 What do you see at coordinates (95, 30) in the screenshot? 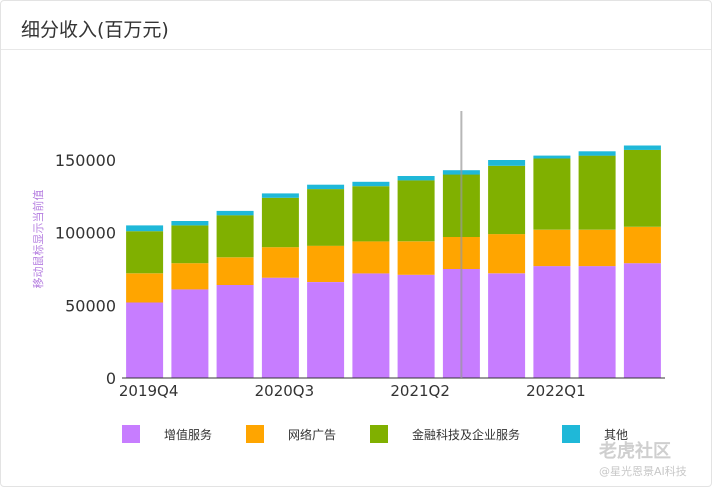
I see `card-title: 细分收入(百万元)` at bounding box center [95, 30].